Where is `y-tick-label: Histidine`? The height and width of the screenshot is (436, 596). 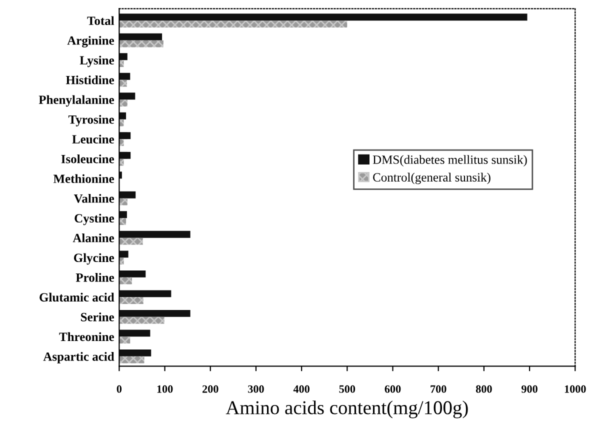
y-tick-label: Histidine is located at coordinates (90, 79).